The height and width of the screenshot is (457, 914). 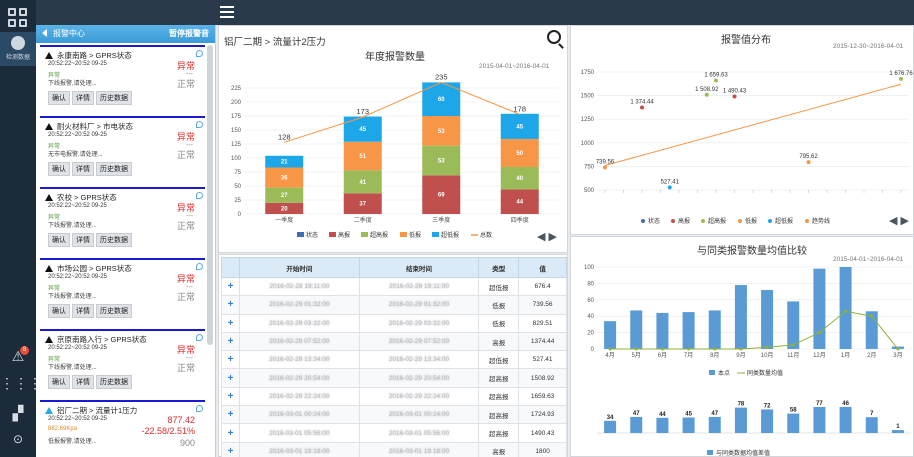 I want to click on grid-logo-icon, so click(x=18, y=18).